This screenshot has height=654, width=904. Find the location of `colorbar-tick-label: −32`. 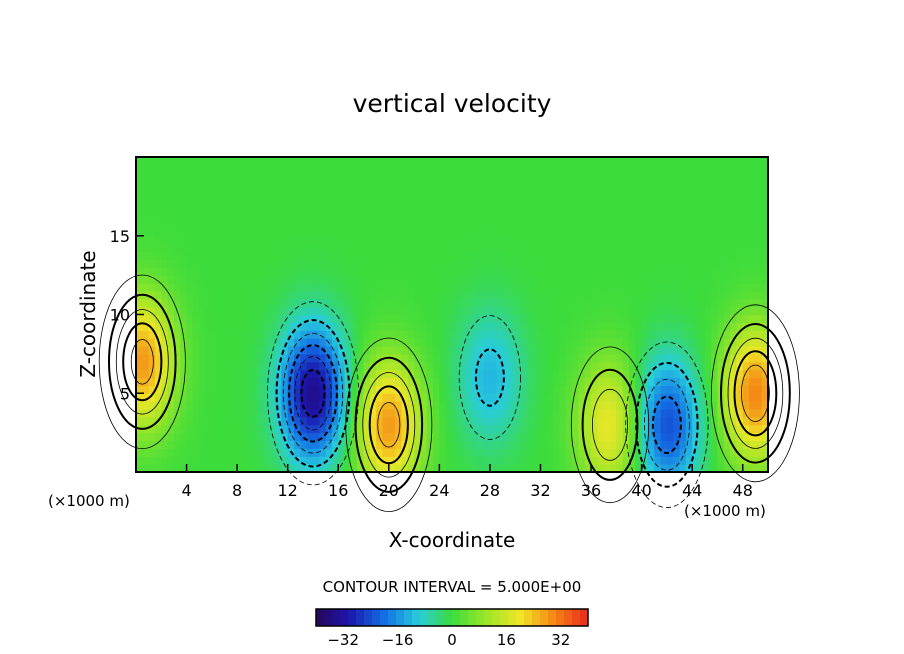

colorbar-tick-label: −32 is located at coordinates (343, 640).